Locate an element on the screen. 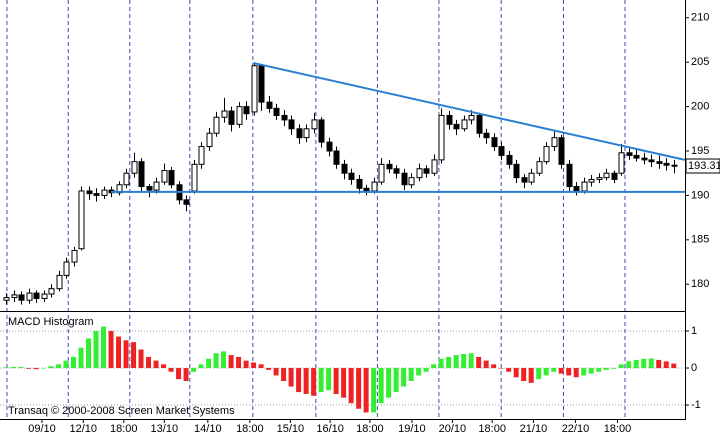 The height and width of the screenshot is (436, 720). x-tick-label: 13/10 is located at coordinates (165, 429).